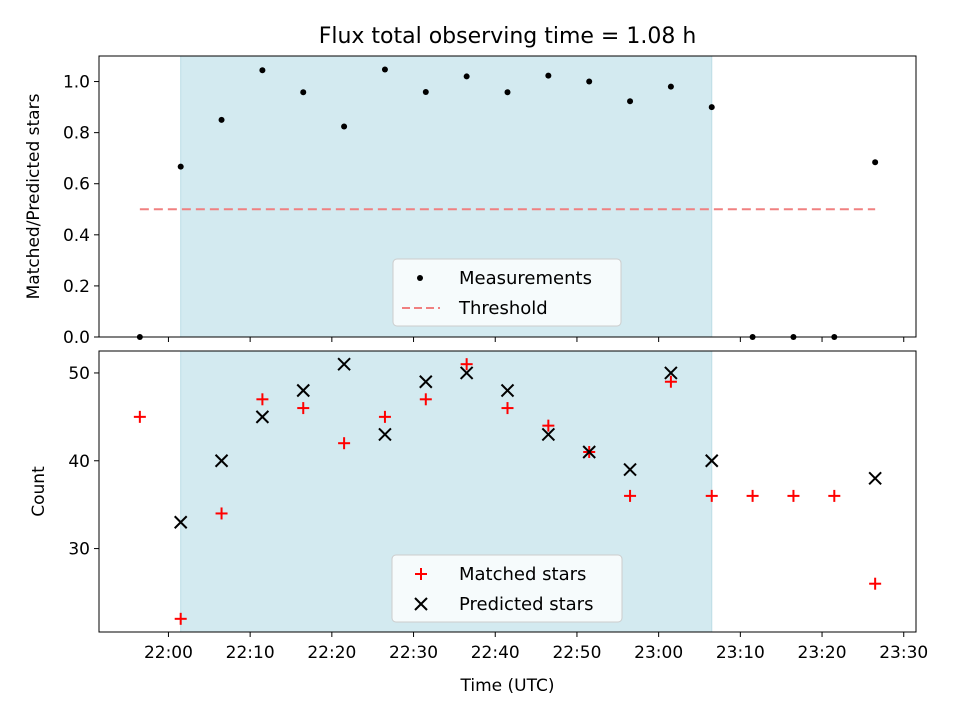  What do you see at coordinates (168, 653) in the screenshot?
I see `x-tick-label: 22:00` at bounding box center [168, 653].